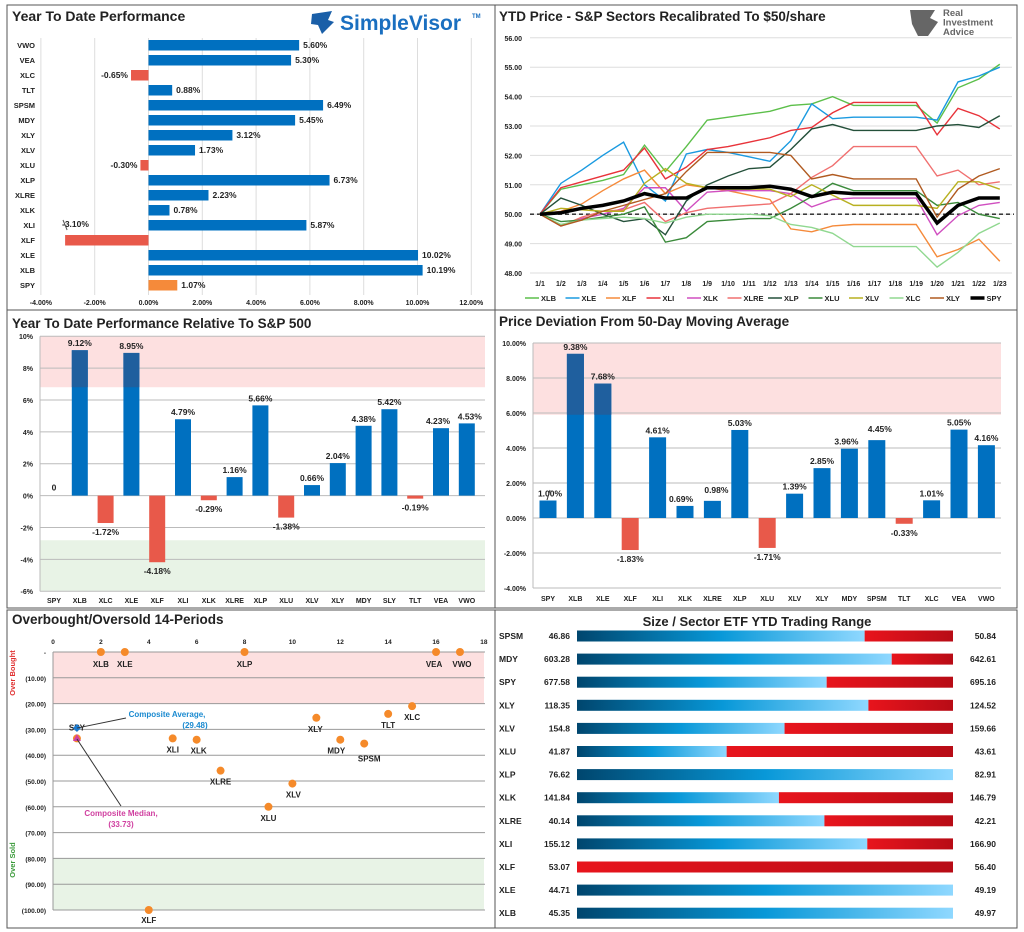 Image resolution: width=1024 pixels, height=932 pixels. I want to click on x-tick-label: 1/6, so click(645, 284).